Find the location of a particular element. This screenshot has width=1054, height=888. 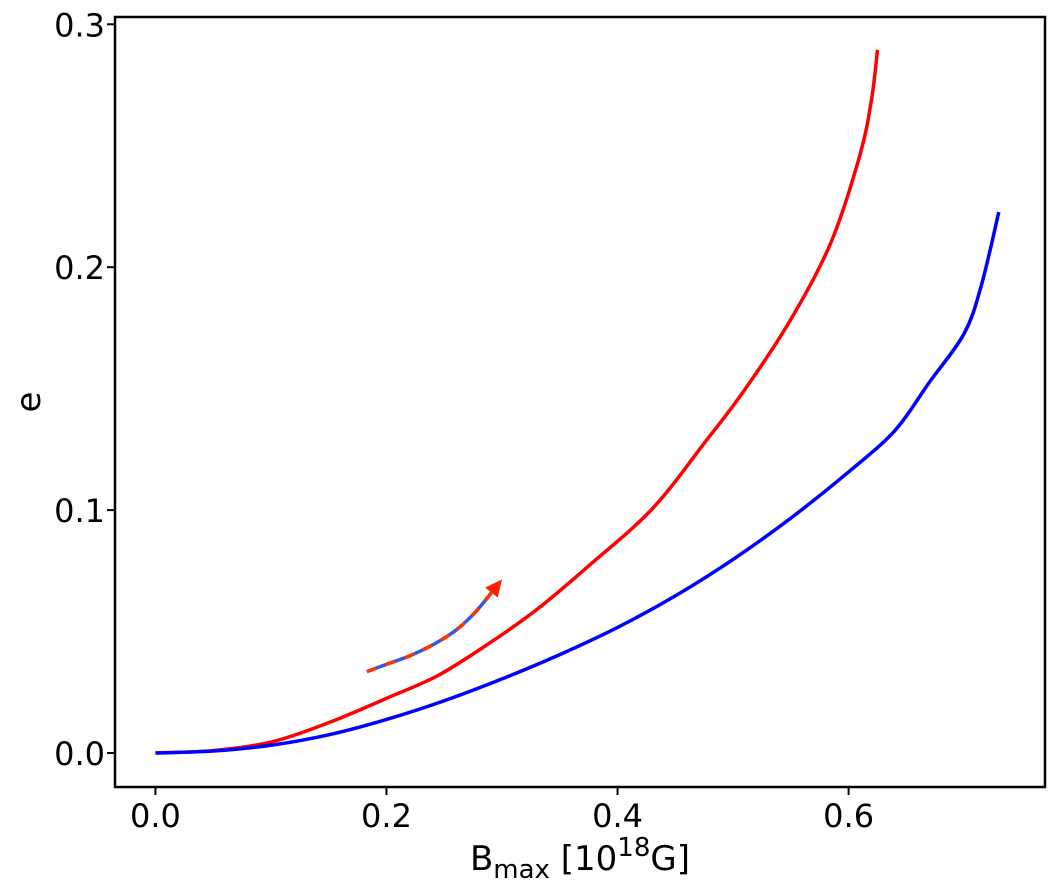

x-tick-label: 0.4 is located at coordinates (617, 816).